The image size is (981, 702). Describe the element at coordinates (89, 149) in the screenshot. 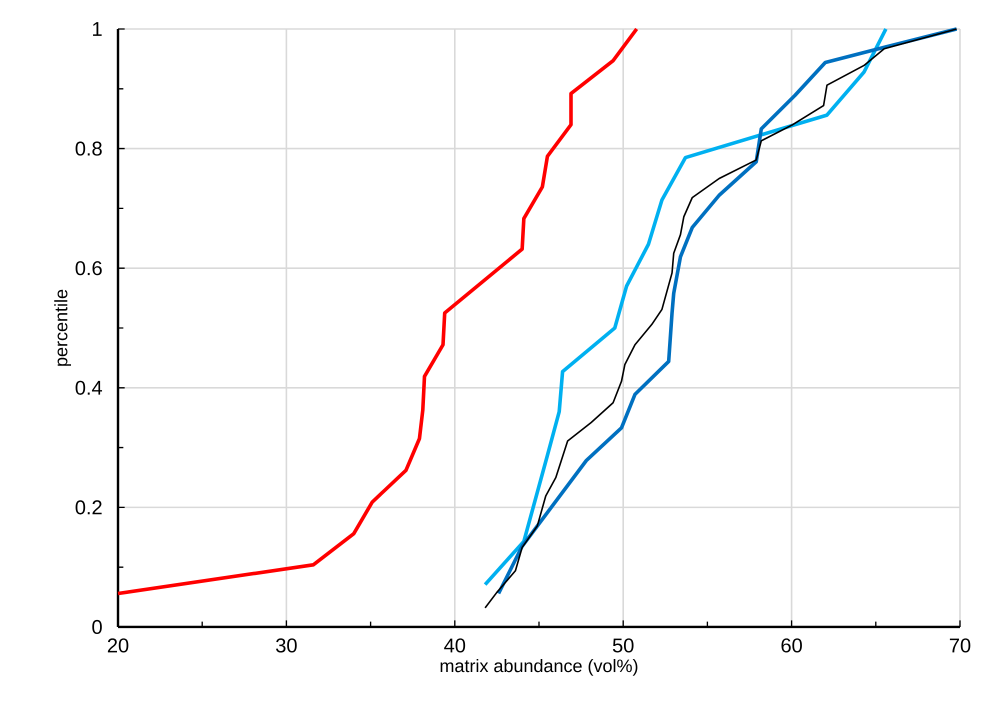

I see `y-tick-label: 0.8` at that location.